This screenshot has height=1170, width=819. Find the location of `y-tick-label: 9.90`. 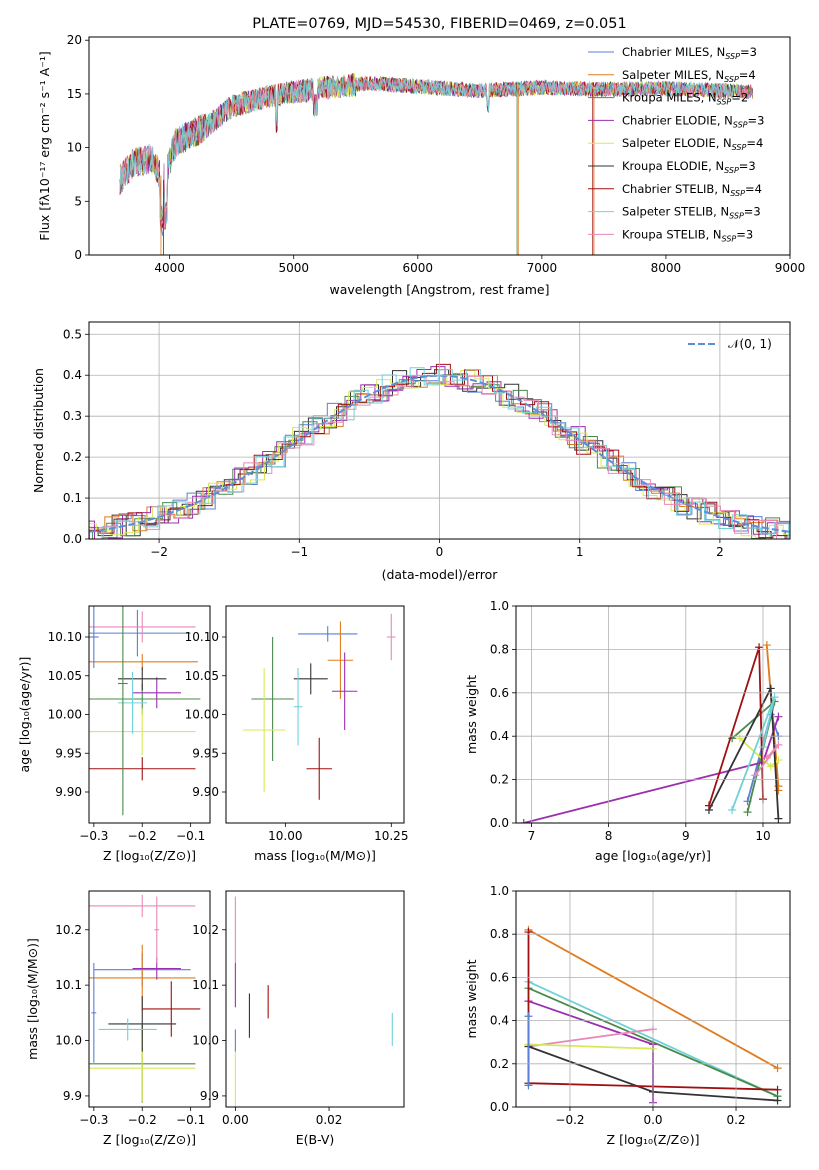

y-tick-label: 9.90 is located at coordinates (68, 792).